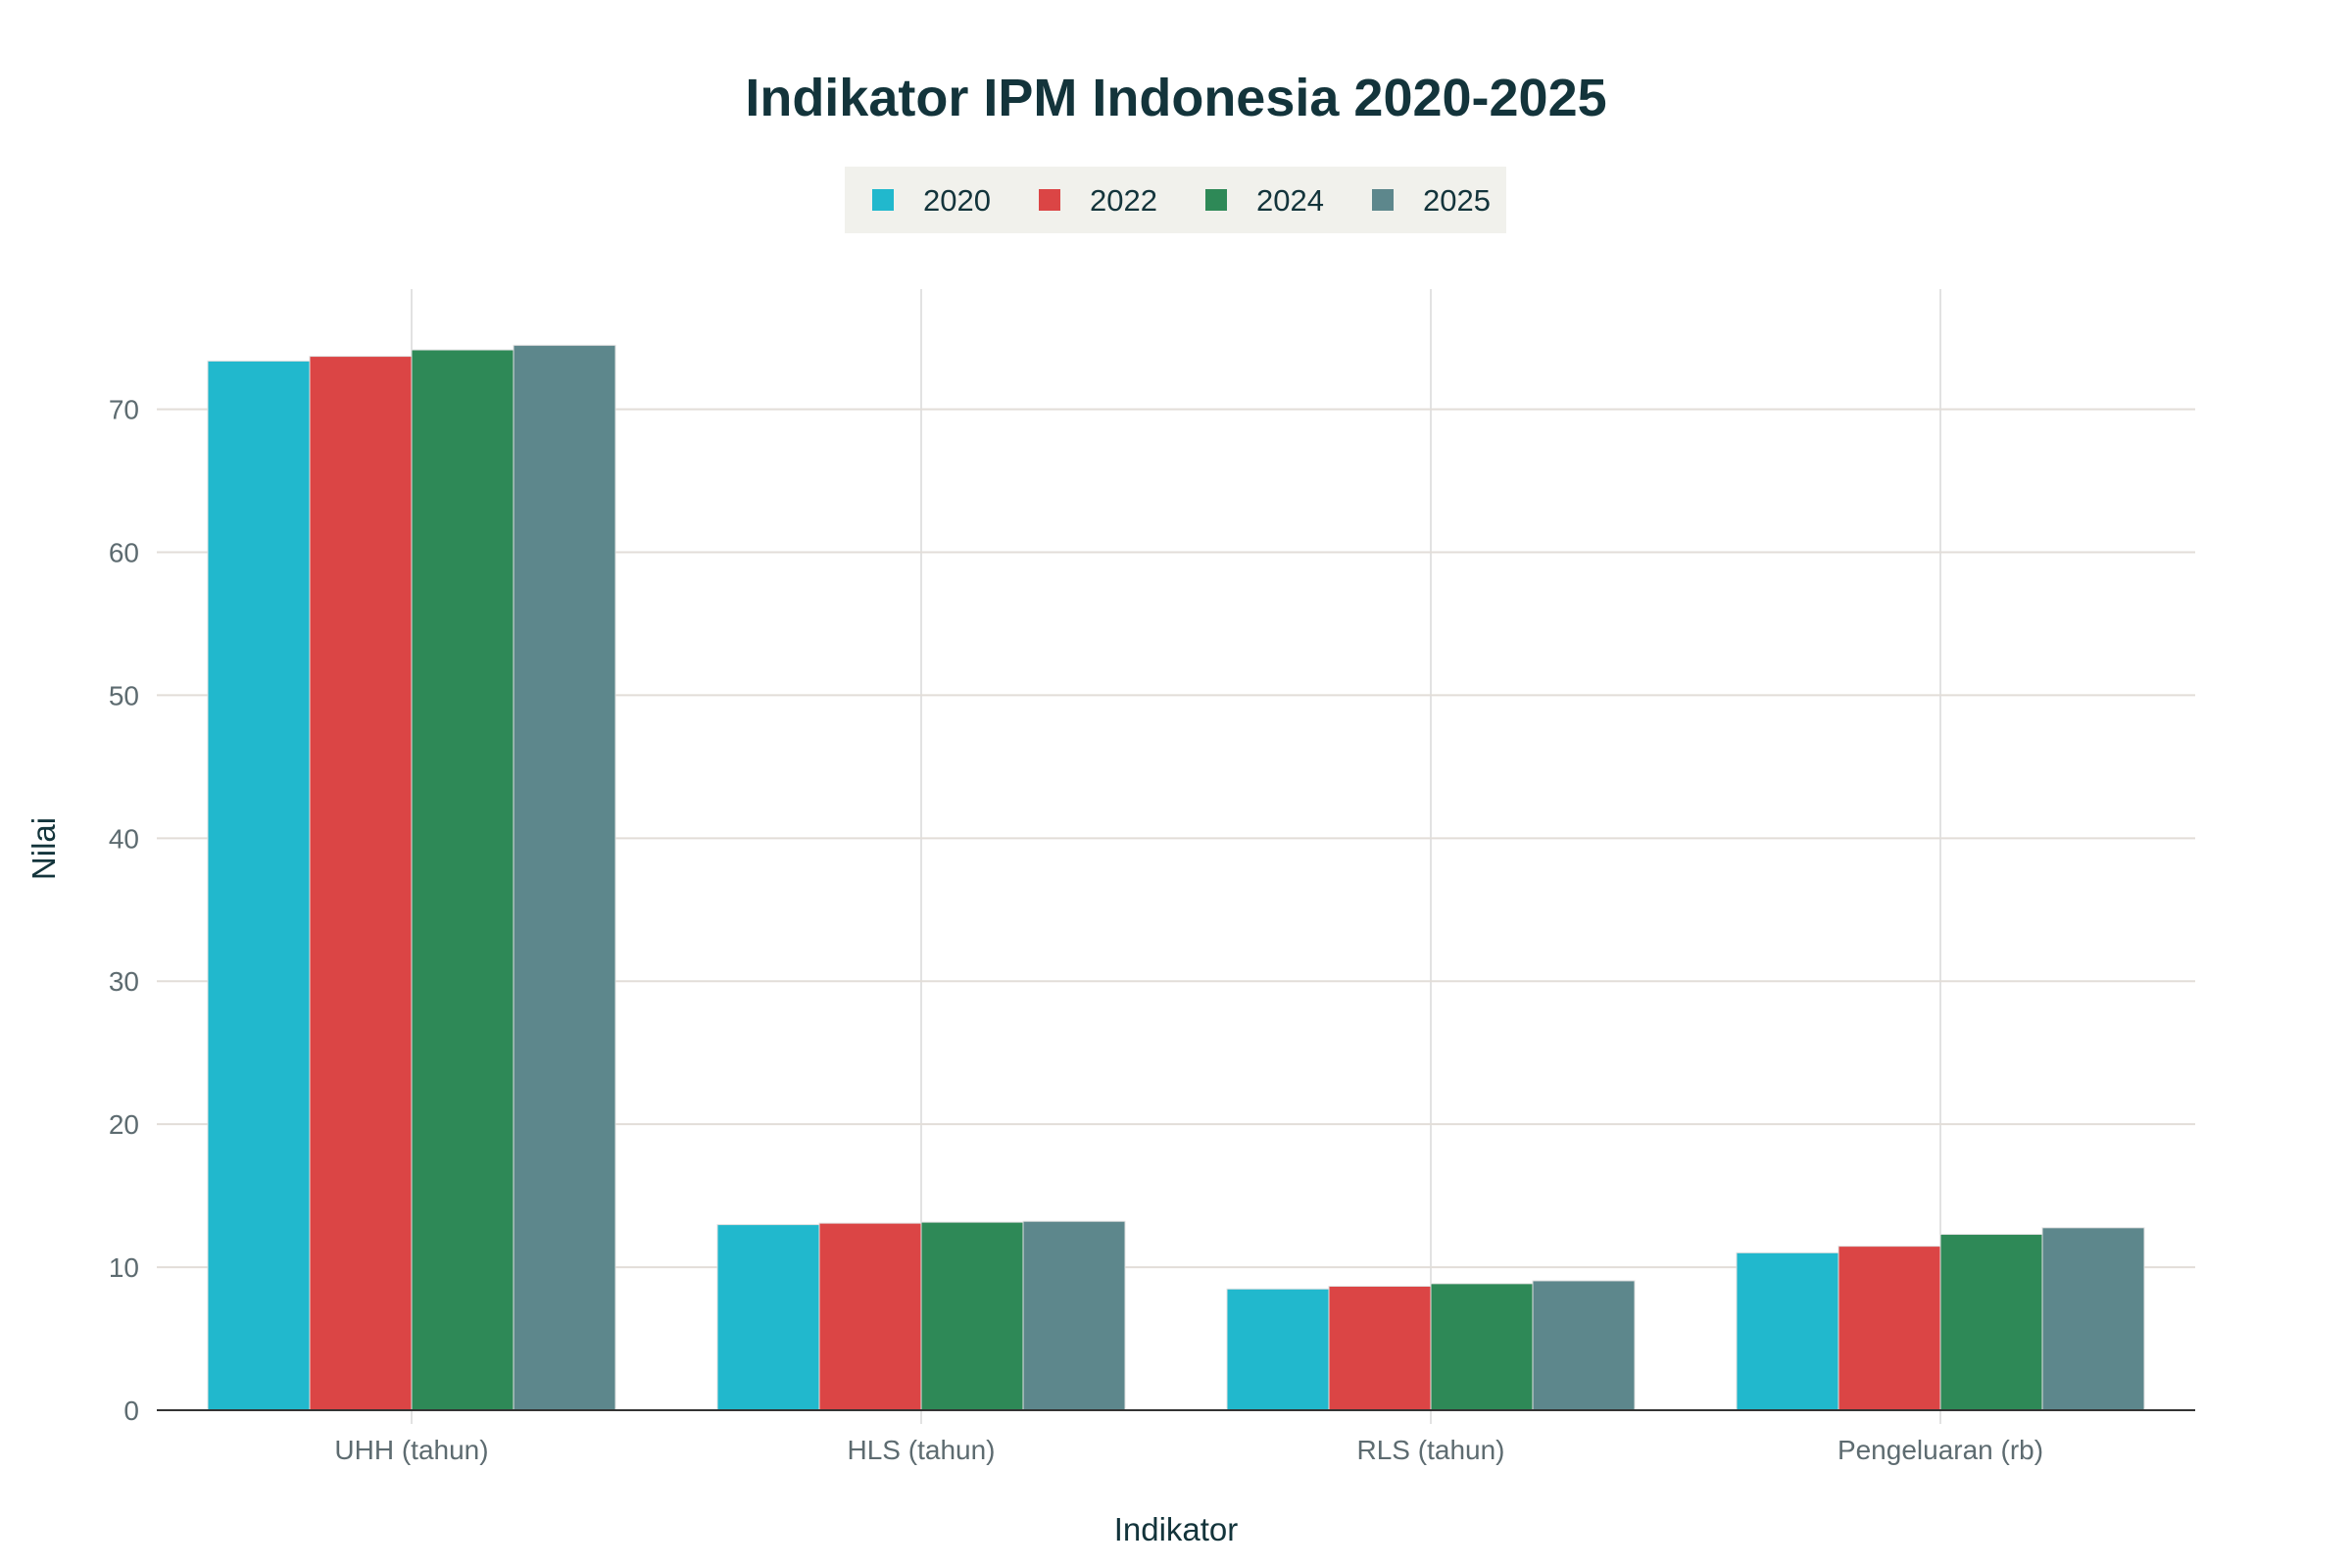  What do you see at coordinates (124, 1267) in the screenshot?
I see `y-tick-label: 10` at bounding box center [124, 1267].